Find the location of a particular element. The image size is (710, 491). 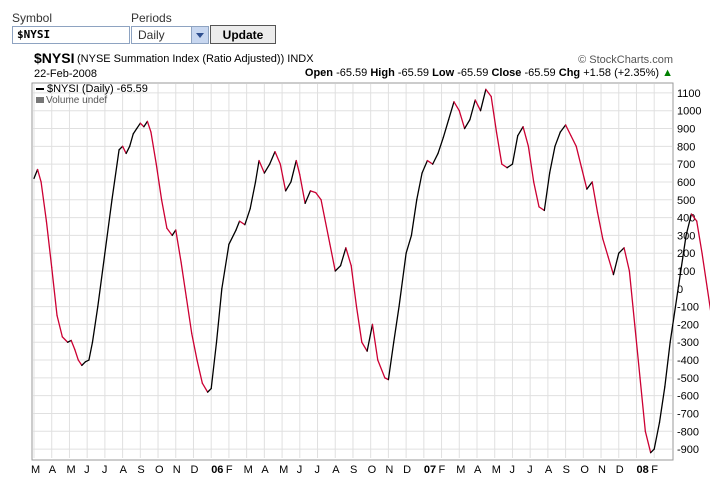

y-tick-label: -300 is located at coordinates (688, 343).